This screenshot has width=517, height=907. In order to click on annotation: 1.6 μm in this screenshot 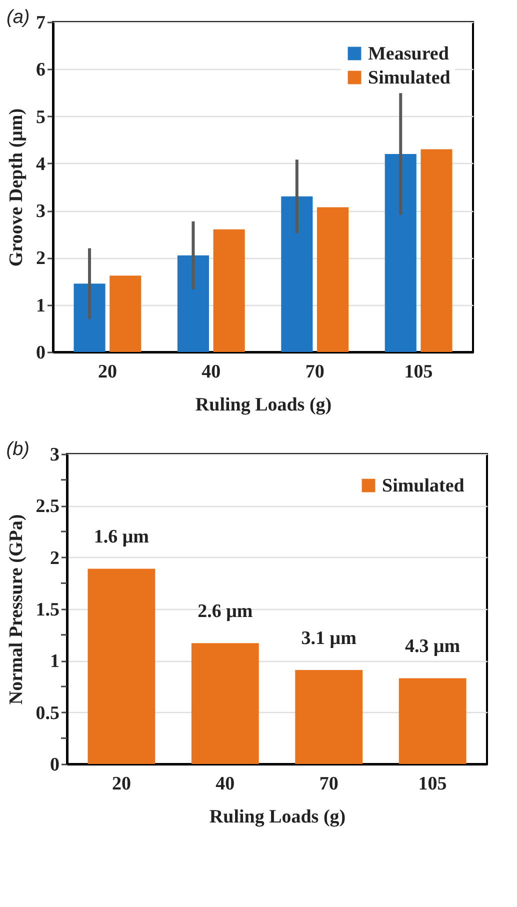, I will do `click(122, 537)`.